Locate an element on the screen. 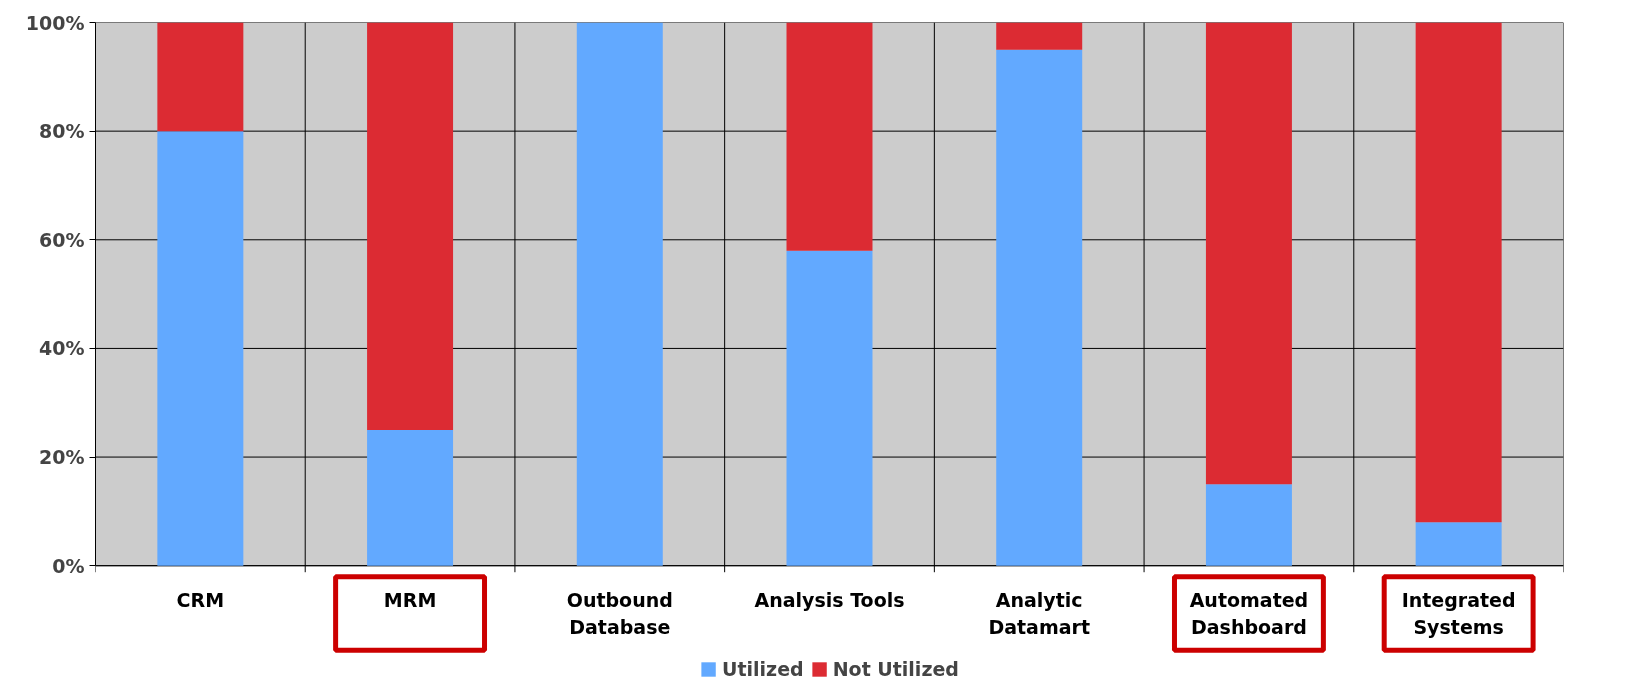  y-tick-label: 80% is located at coordinates (62, 131).